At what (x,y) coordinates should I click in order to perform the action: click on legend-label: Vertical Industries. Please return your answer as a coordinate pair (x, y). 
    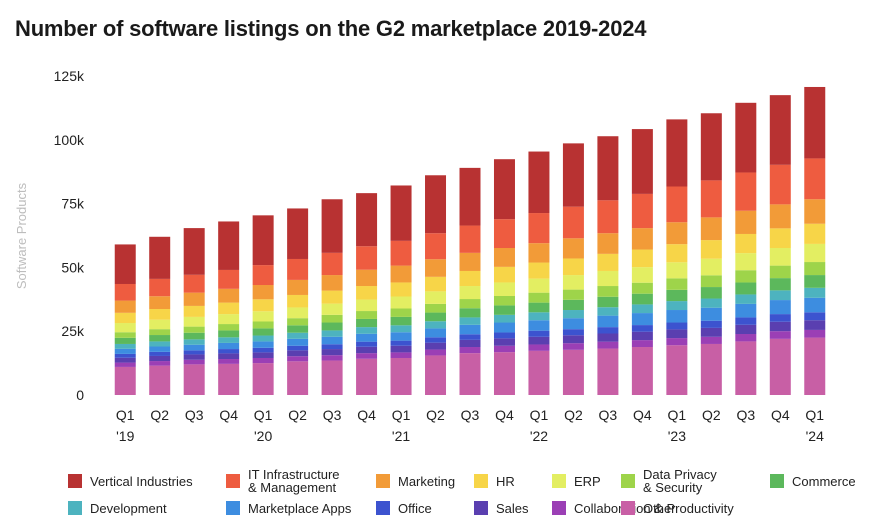
    Looking at the image, I should click on (141, 481).